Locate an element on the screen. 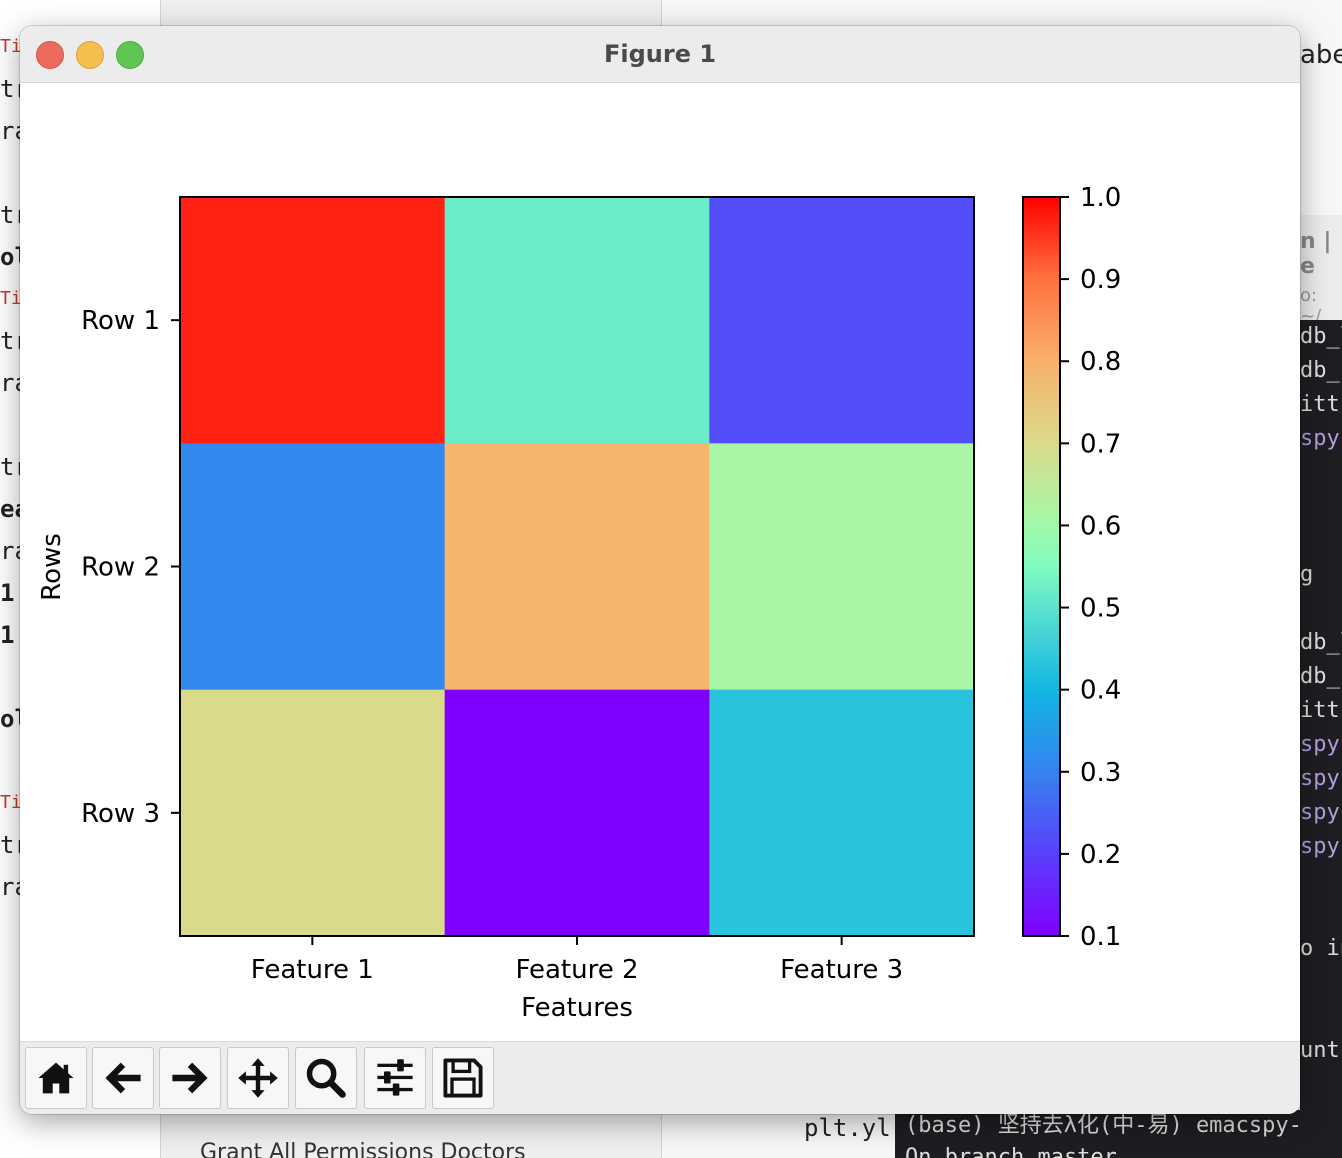 The height and width of the screenshot is (1158, 1342). pan-button is located at coordinates (258, 1078).